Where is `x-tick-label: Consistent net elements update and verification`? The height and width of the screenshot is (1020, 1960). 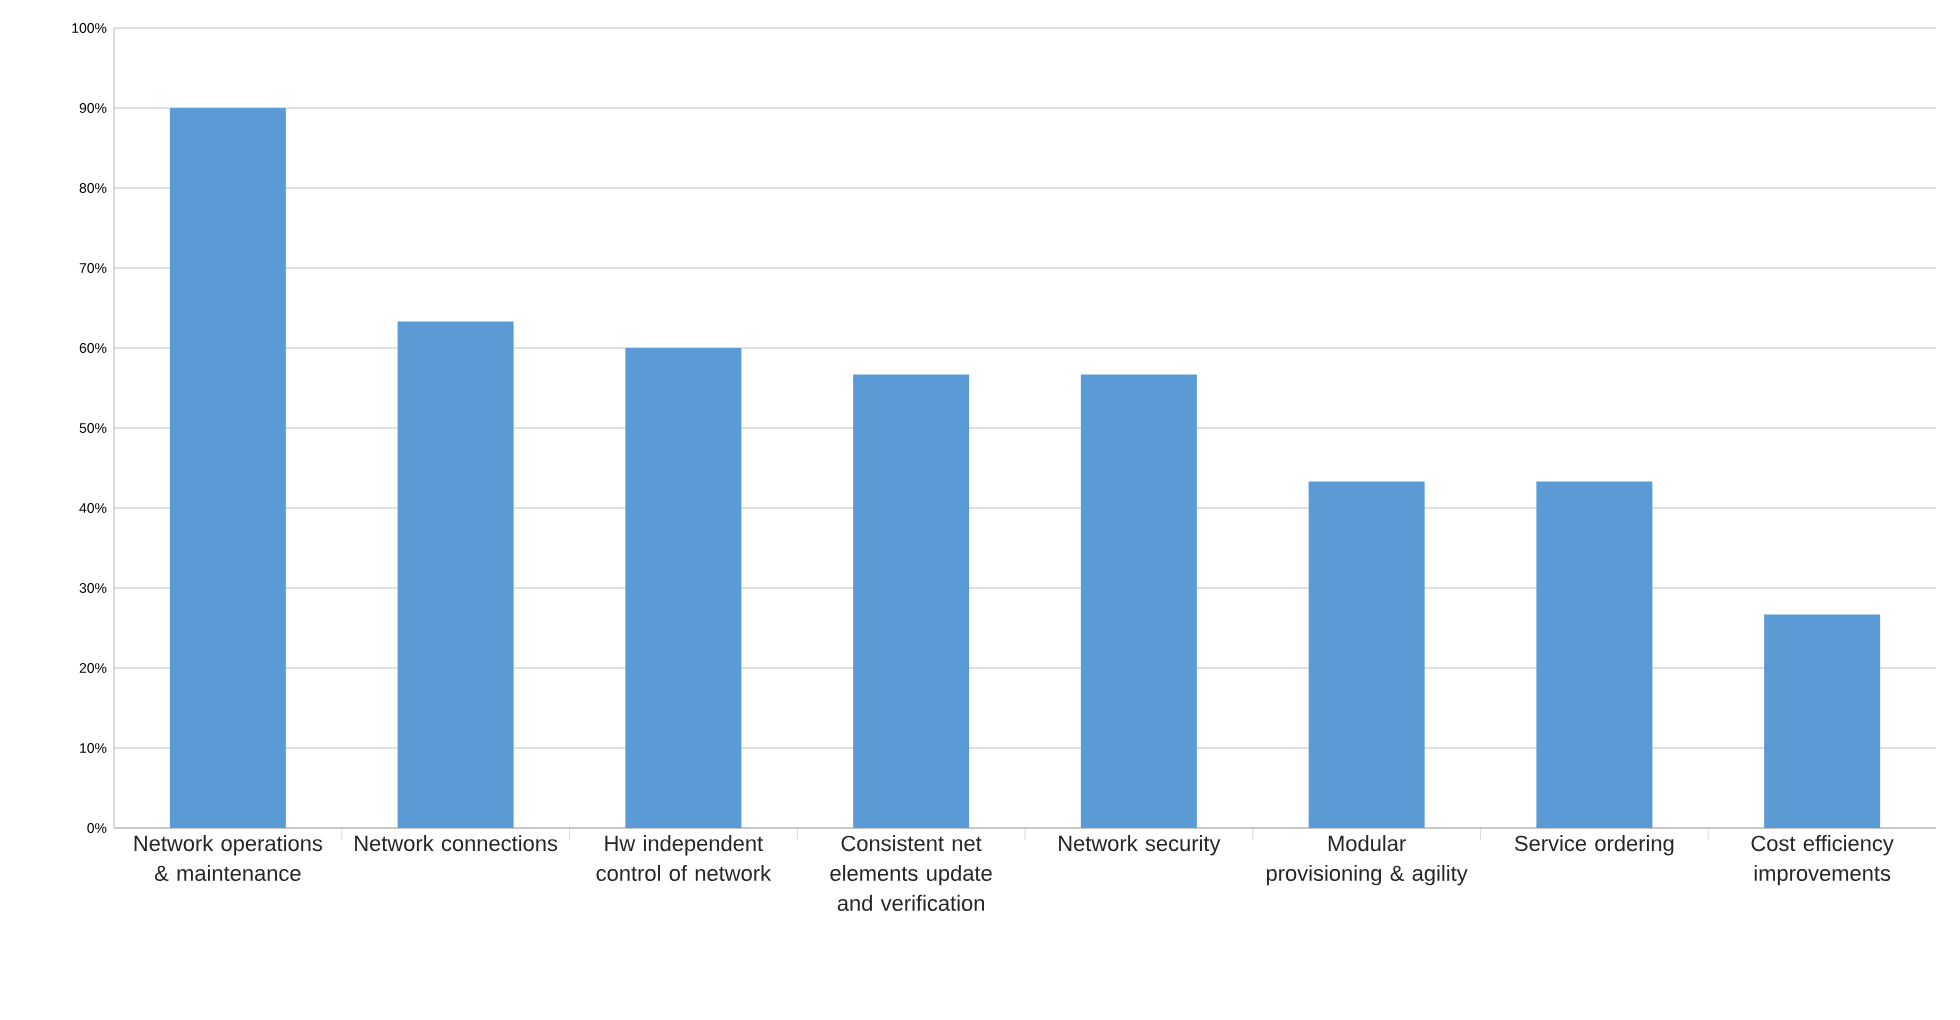 x-tick-label: Consistent net elements update and verification is located at coordinates (911, 873).